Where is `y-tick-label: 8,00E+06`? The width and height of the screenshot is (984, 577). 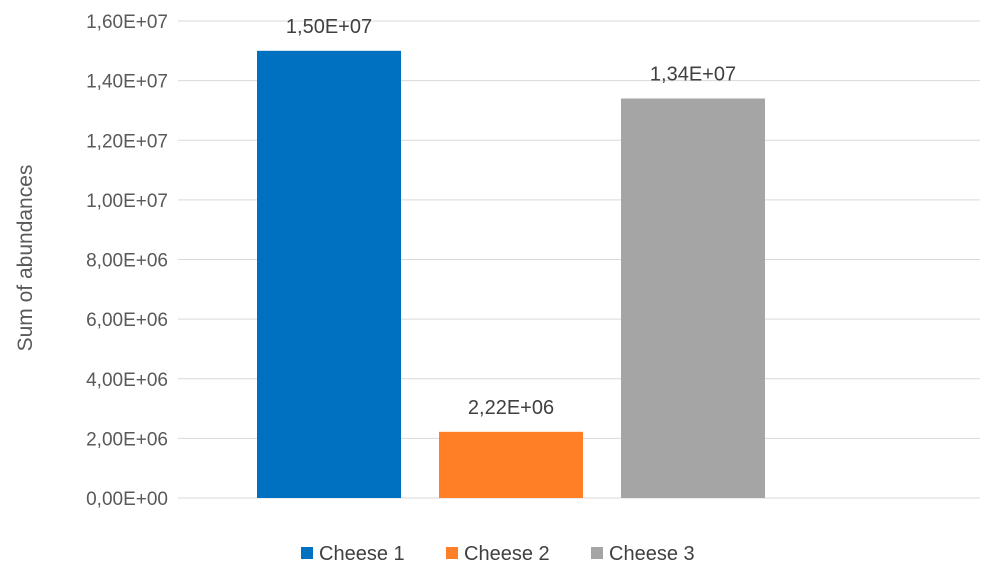
y-tick-label: 8,00E+06 is located at coordinates (127, 261).